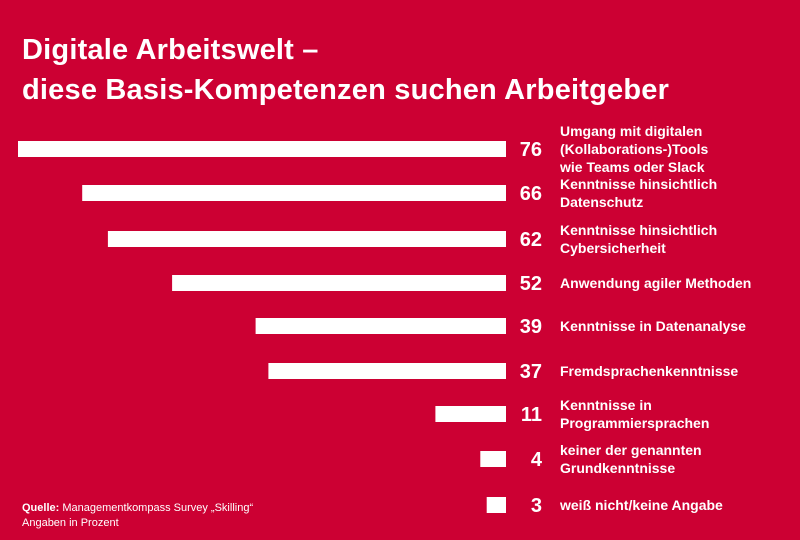 The image size is (800, 540). I want to click on category-label-line: weiß nicht/keine Angabe, so click(641, 505).